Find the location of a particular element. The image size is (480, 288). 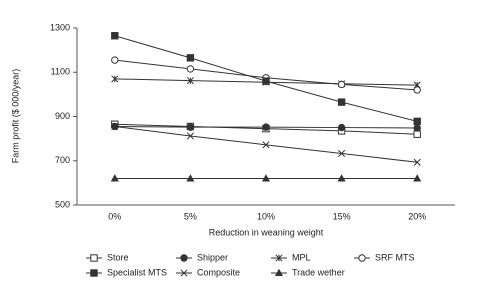

x-tick-label: 15% is located at coordinates (342, 216).